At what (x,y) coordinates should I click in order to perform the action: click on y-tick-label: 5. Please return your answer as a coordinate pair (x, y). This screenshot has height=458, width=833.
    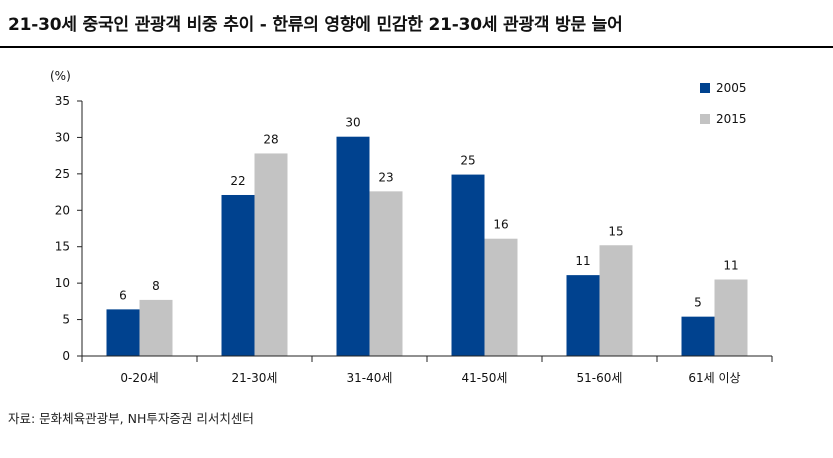
    Looking at the image, I should click on (66, 320).